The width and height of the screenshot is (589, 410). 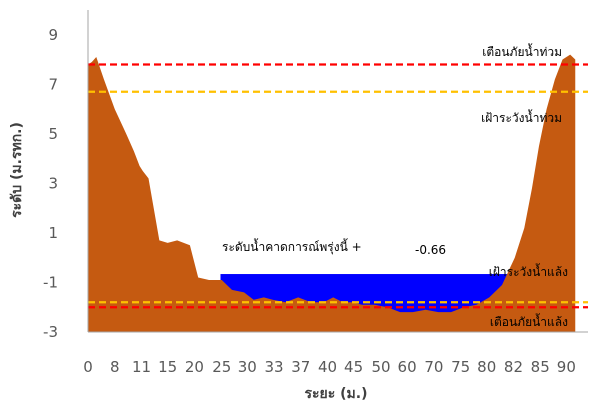 I want to click on x-axis-title: ระยะ (ม.), so click(x=336, y=394).